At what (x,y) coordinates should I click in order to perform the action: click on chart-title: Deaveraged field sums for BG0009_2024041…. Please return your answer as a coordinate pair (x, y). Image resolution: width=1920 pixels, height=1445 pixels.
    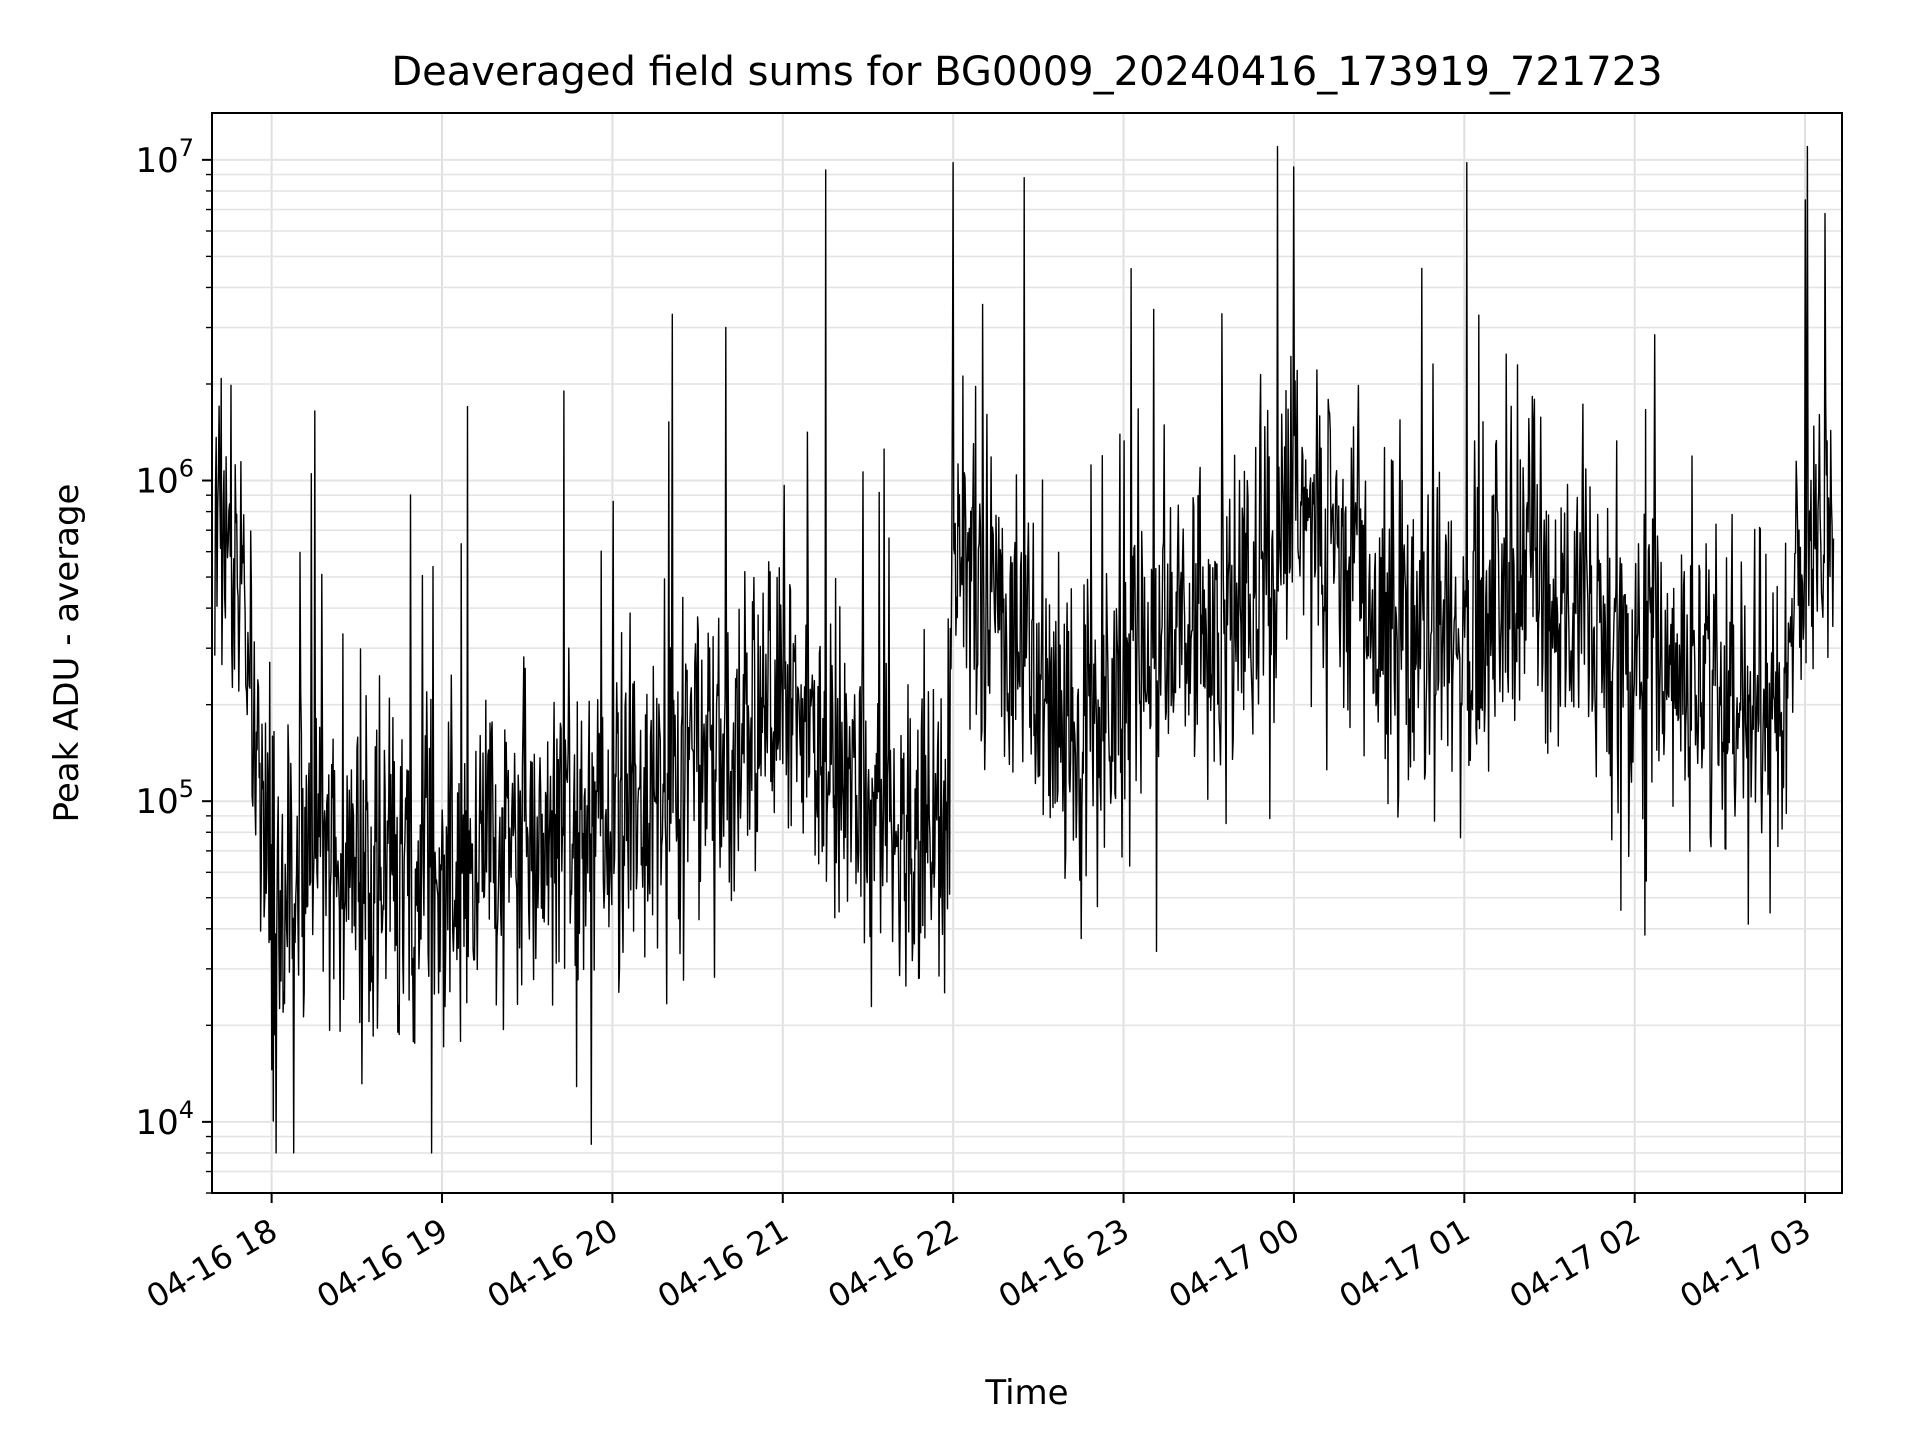
    Looking at the image, I should click on (1026, 72).